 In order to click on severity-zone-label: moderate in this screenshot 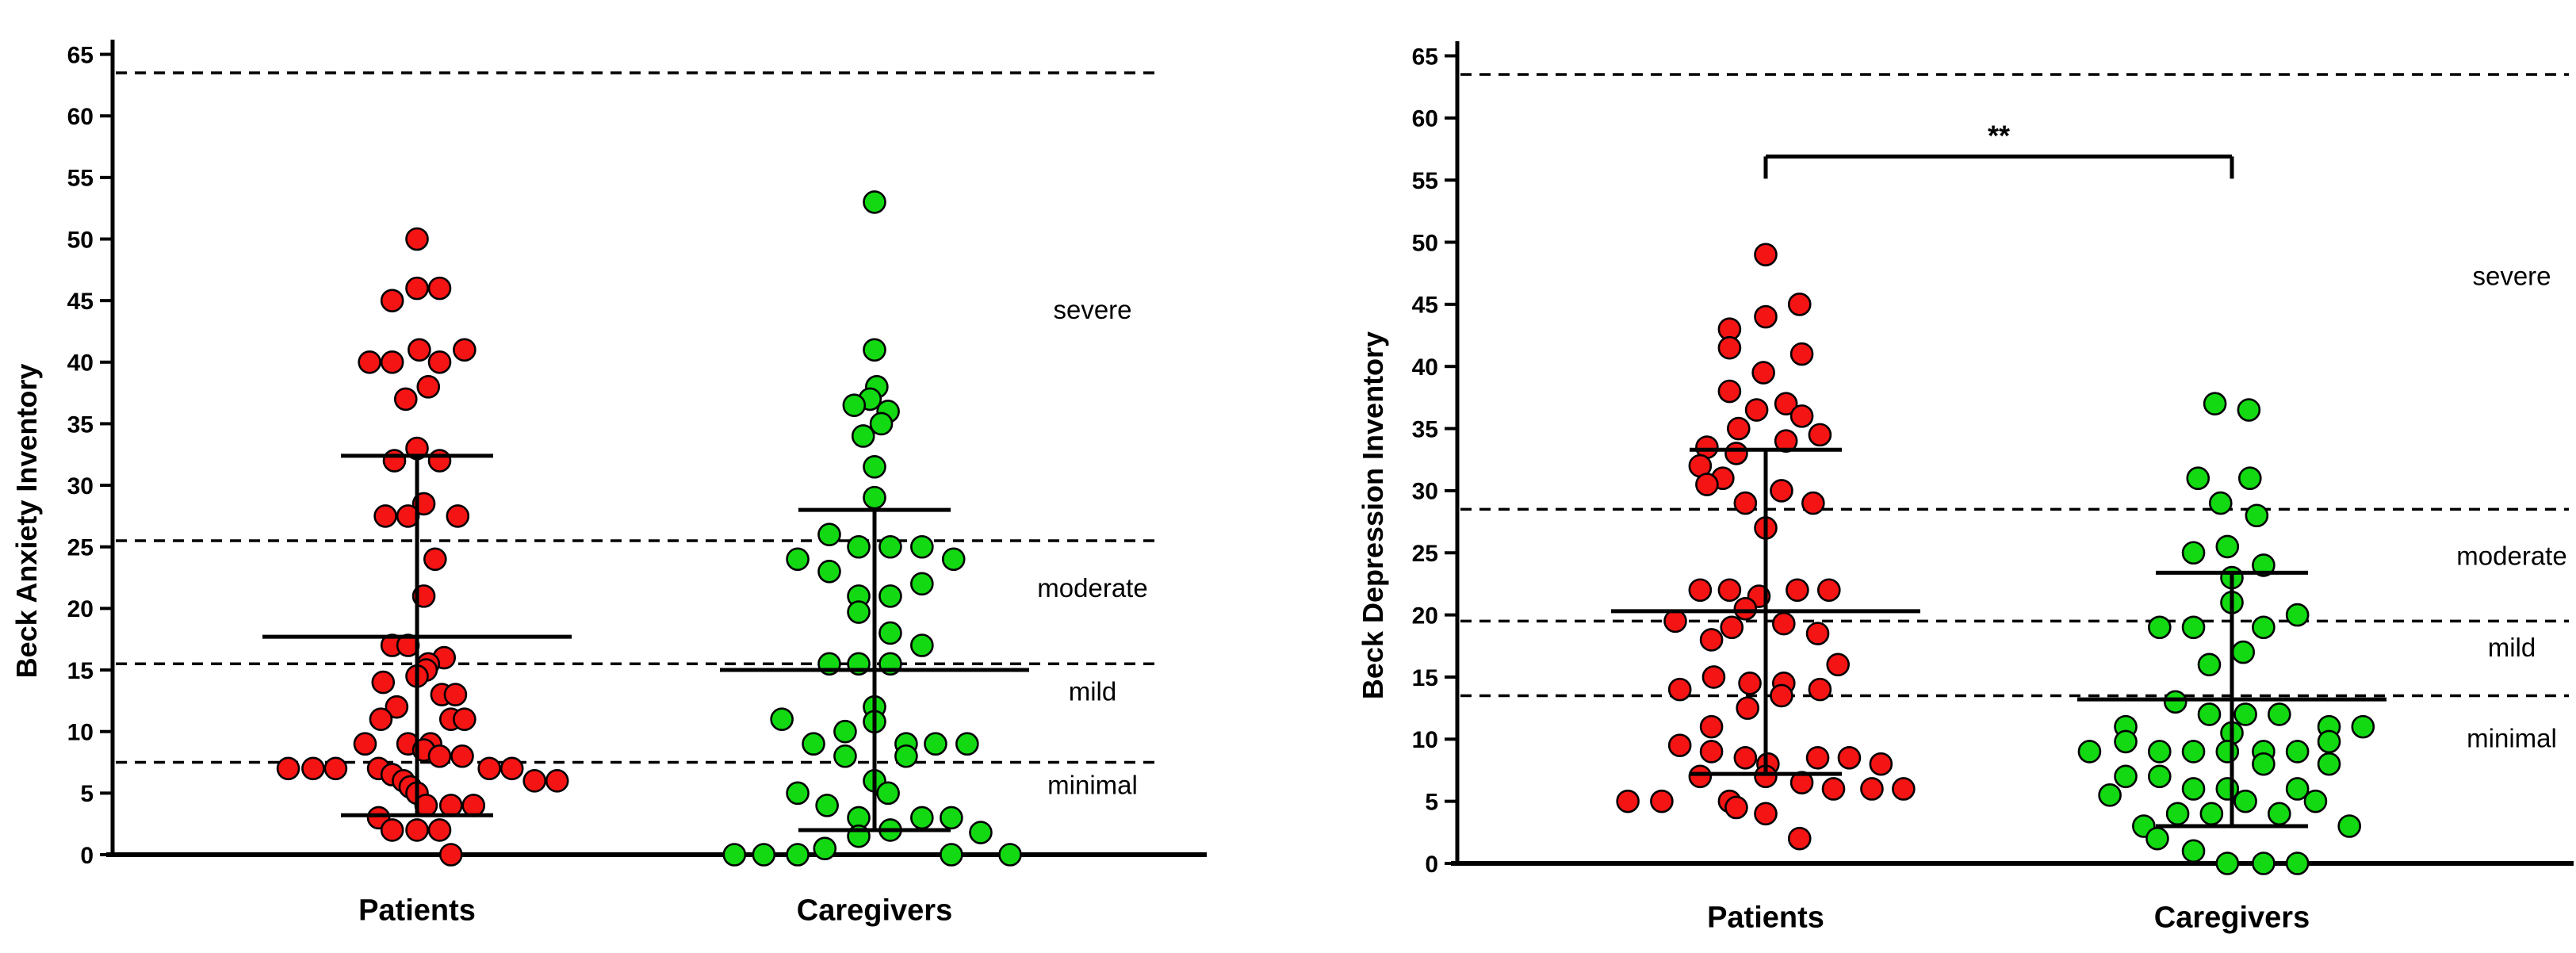, I will do `click(1092, 588)`.